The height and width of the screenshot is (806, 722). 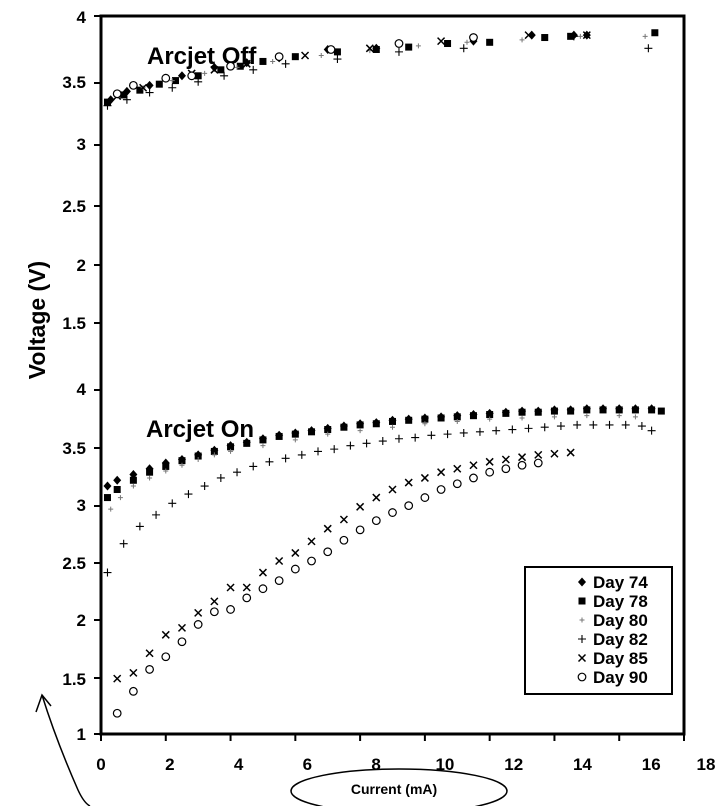 I want to click on legend-box, so click(x=598, y=630).